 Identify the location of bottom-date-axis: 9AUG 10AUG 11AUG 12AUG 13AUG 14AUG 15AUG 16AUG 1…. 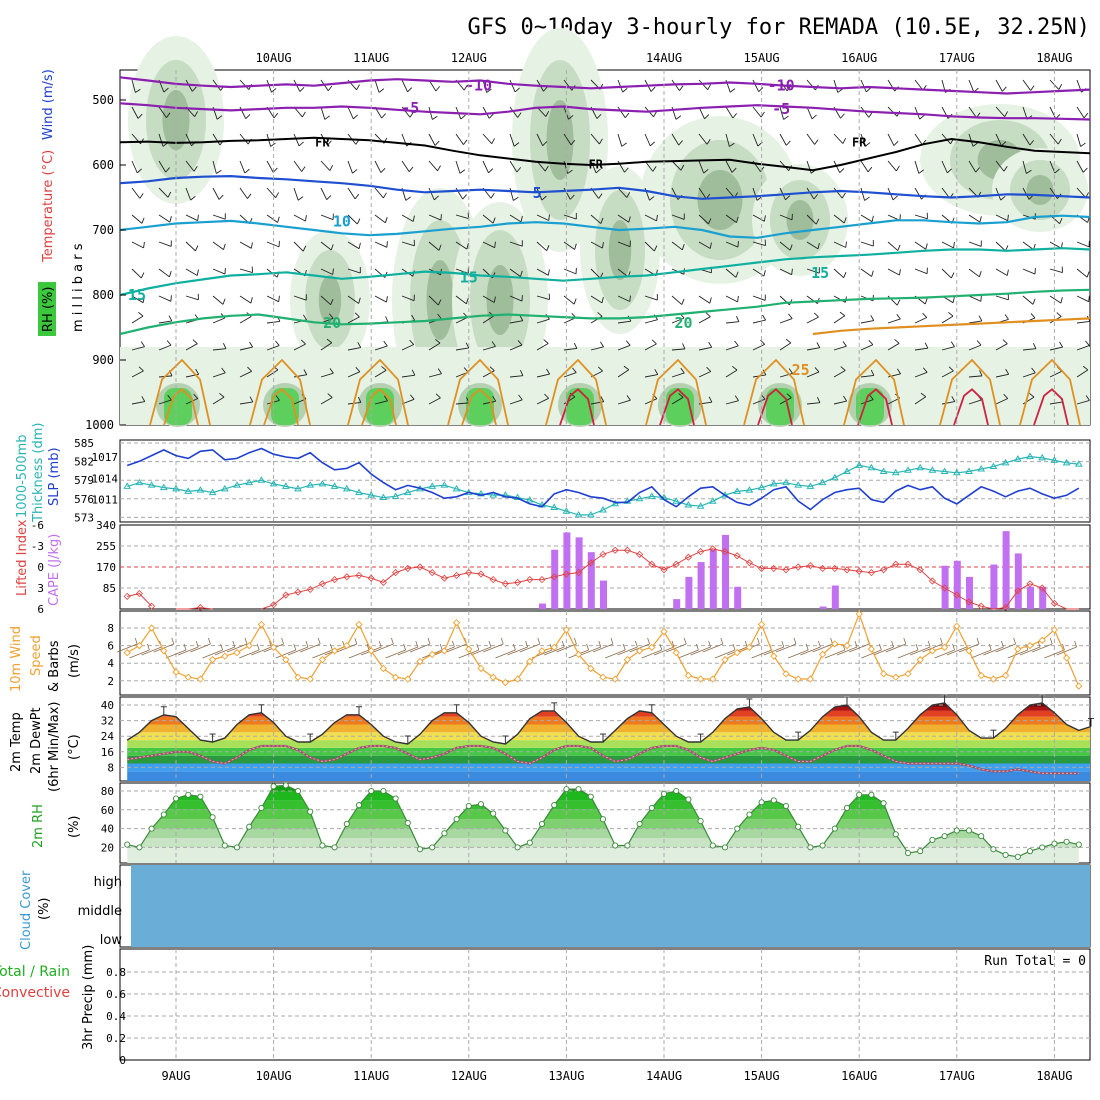
(617, 1076).